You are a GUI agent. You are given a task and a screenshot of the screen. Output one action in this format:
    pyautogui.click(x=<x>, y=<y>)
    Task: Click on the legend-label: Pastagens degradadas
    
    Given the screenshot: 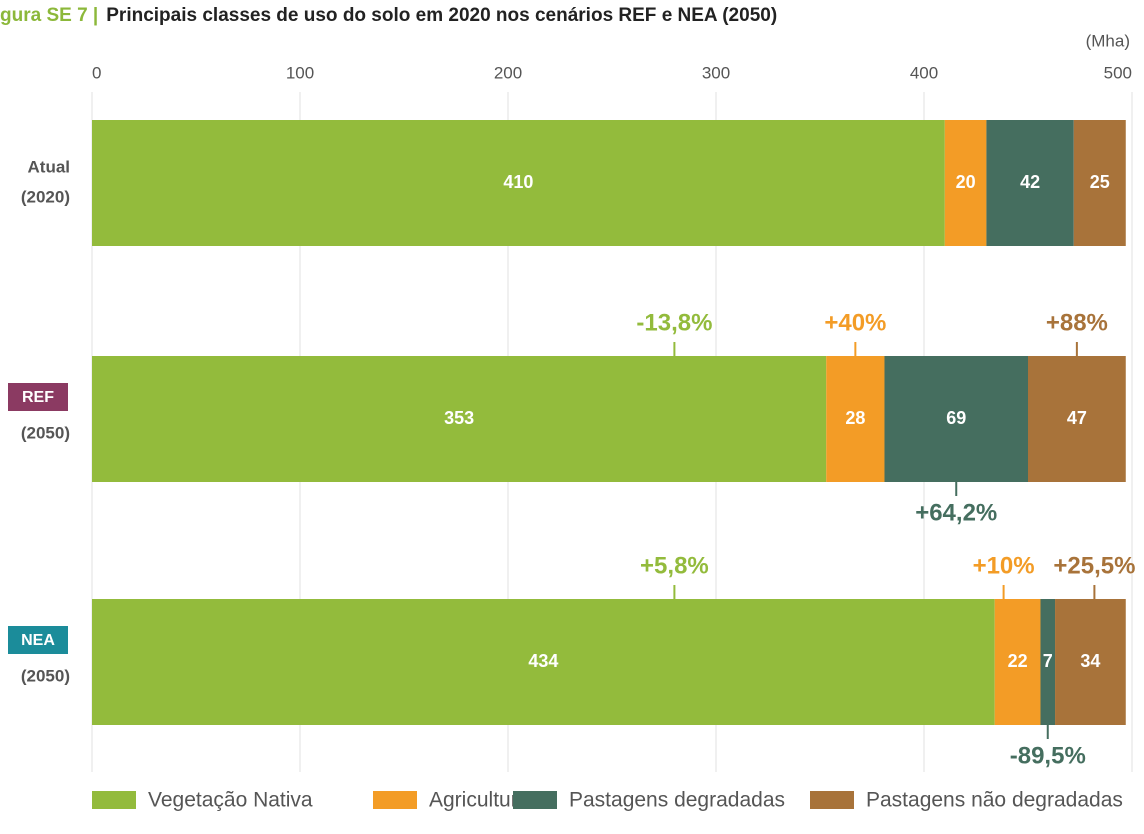 What is the action you would take?
    pyautogui.click(x=677, y=800)
    